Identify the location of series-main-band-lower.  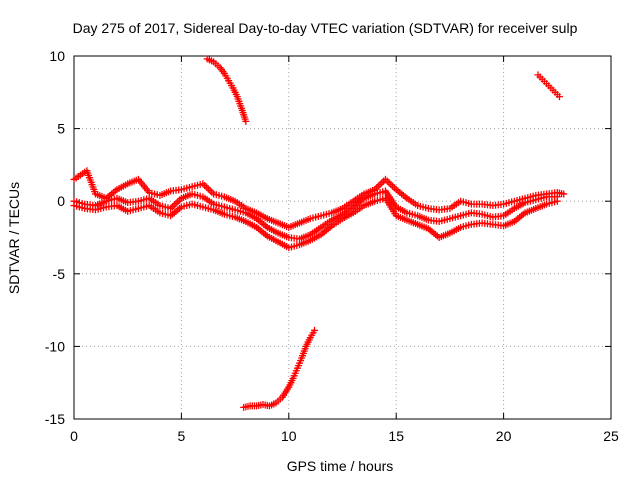
(315, 223).